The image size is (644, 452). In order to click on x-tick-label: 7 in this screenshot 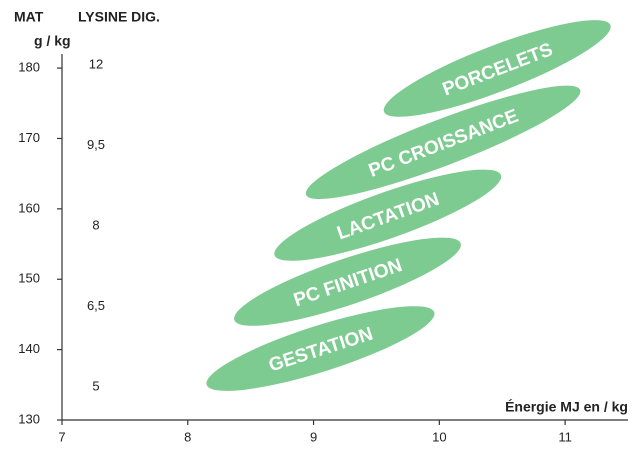, I will do `click(61, 436)`.